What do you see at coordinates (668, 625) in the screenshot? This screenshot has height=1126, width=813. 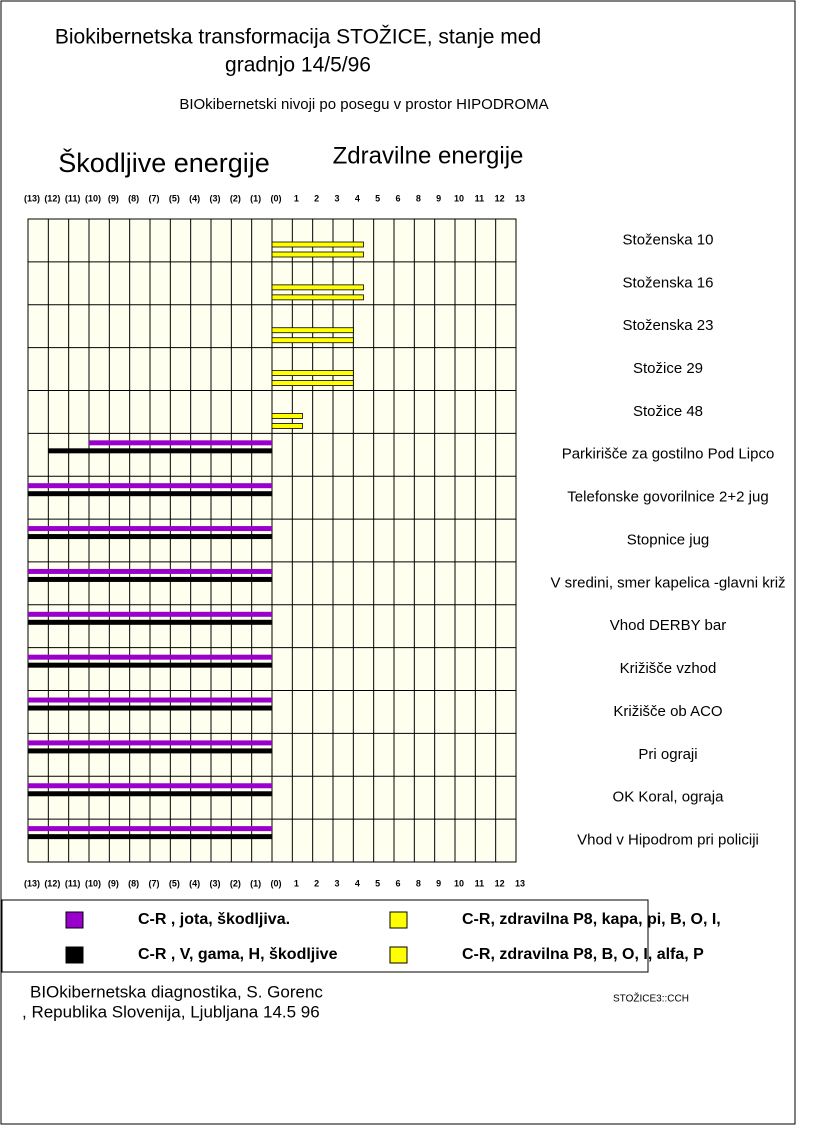 I see `category-label: Vhod DERBY bar` at bounding box center [668, 625].